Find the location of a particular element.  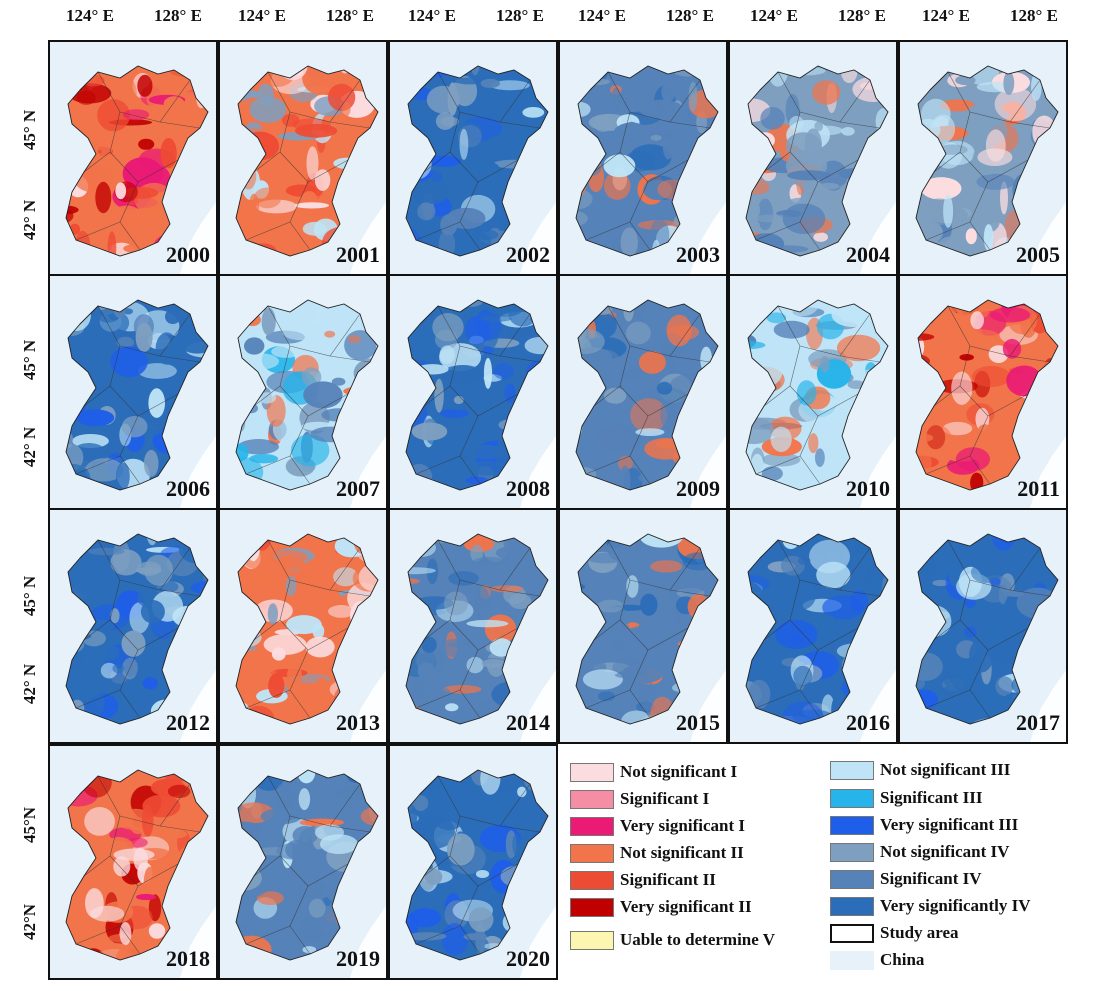

map-panel-2004: 2004 is located at coordinates (813, 158).